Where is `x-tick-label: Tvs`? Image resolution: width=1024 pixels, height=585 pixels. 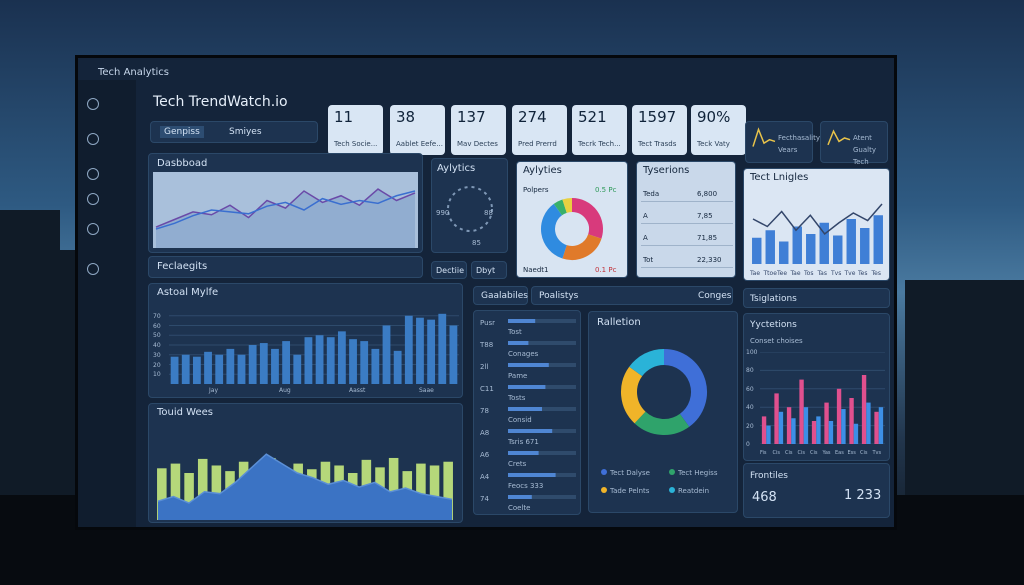 x-tick-label: Tvs is located at coordinates (836, 273).